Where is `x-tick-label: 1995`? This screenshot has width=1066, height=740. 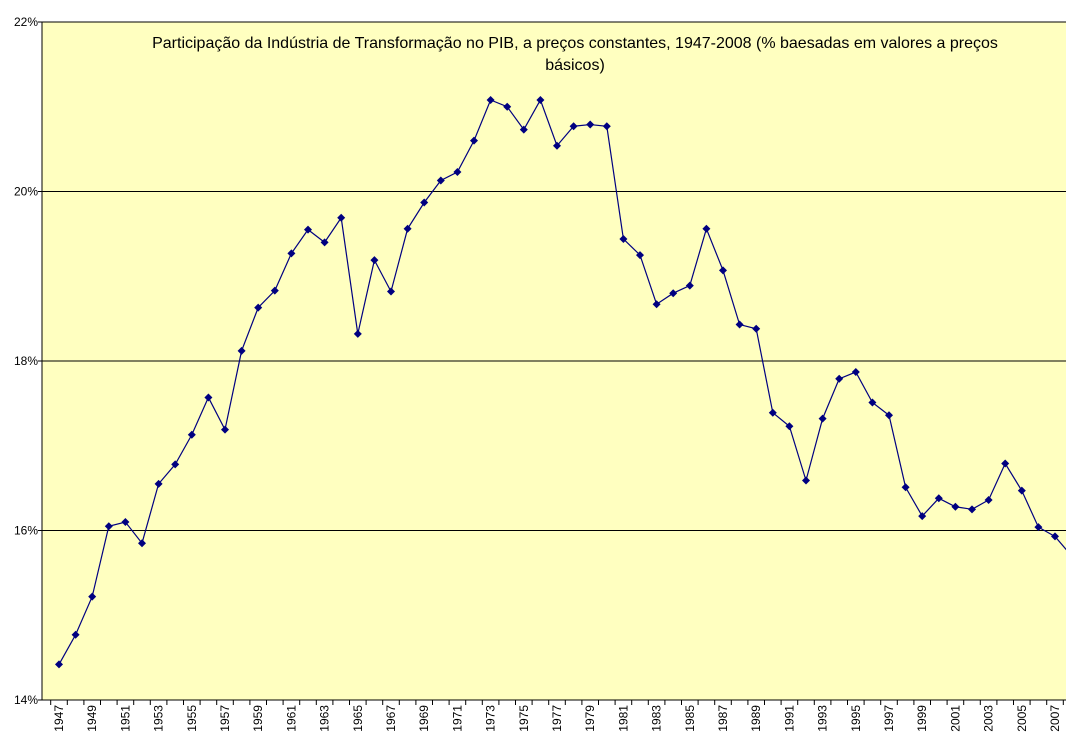
x-tick-label: 1995 is located at coordinates (856, 718).